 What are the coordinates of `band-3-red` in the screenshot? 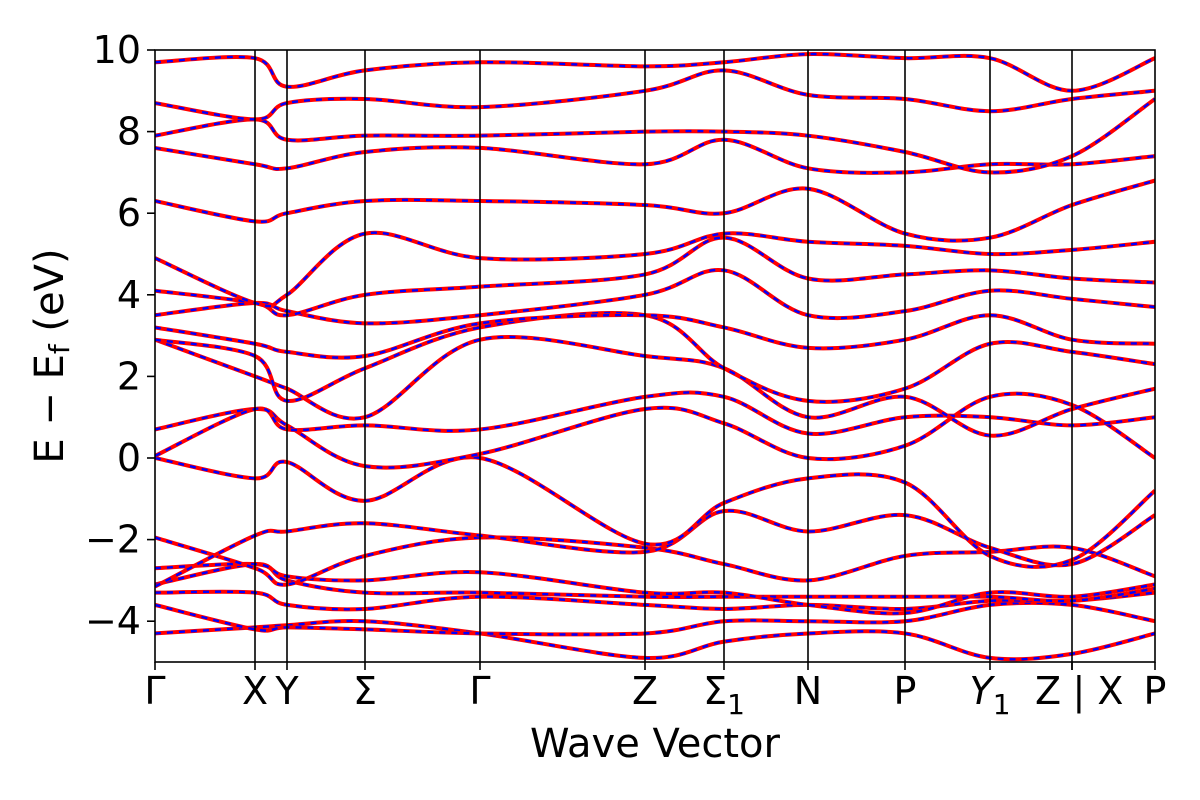 It's located at (655, 583).